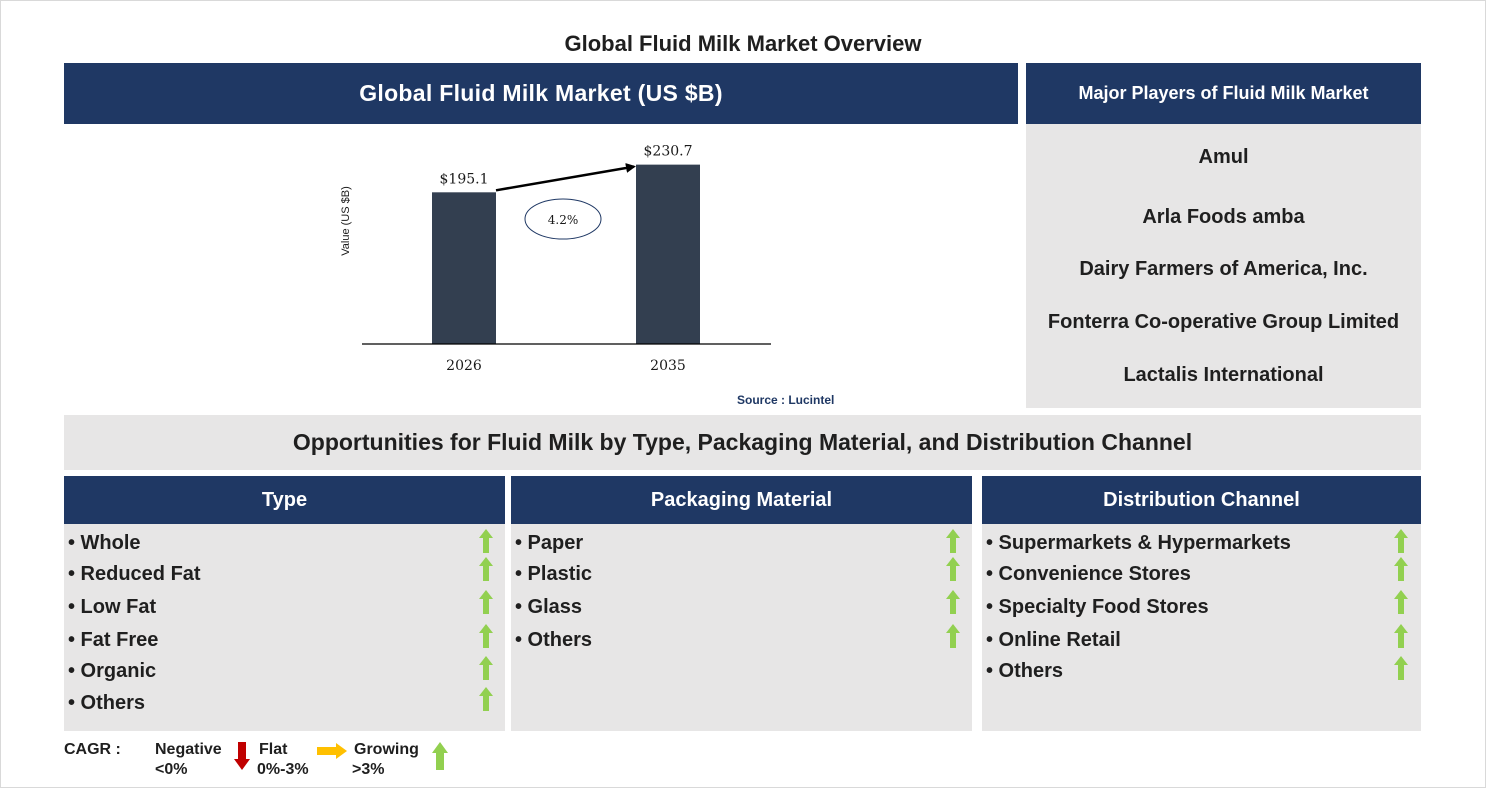  I want to click on player-item: Dairy Farmers of America, Inc., so click(1223, 269).